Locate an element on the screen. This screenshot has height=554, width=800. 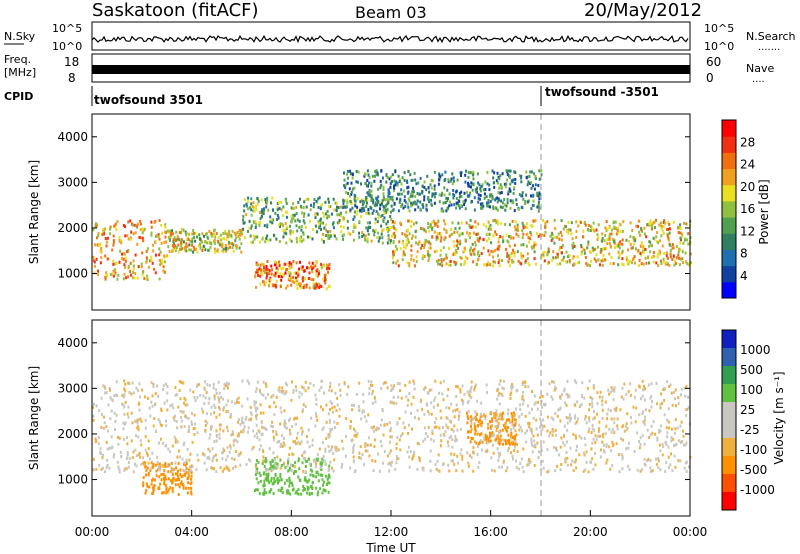
nave-label: Nave is located at coordinates (760, 68).